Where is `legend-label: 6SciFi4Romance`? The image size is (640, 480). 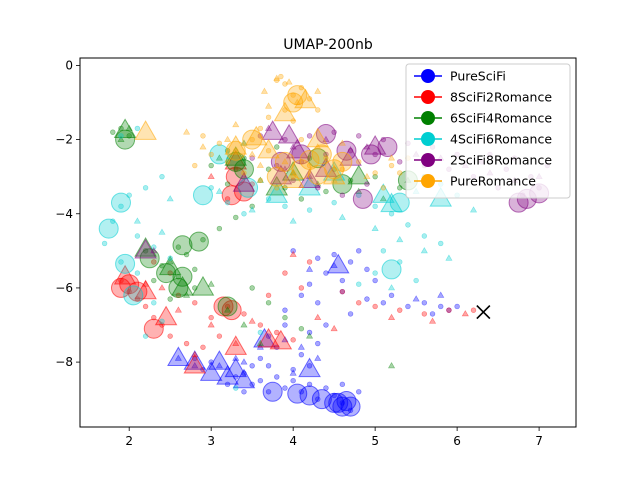 legend-label: 6SciFi4Romance is located at coordinates (501, 118).